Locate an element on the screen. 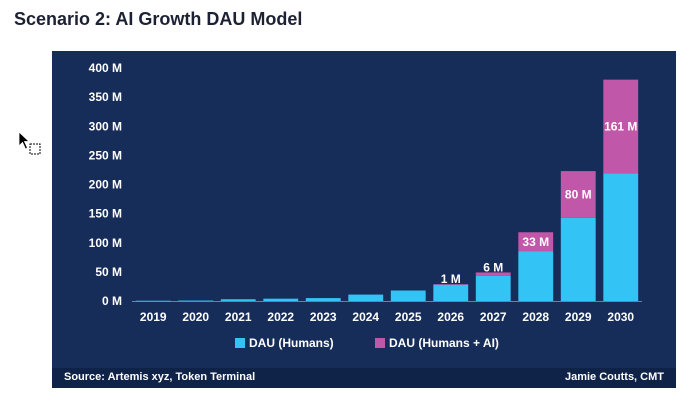 This screenshot has width=697, height=405. y-tick-label: 200 M is located at coordinates (105, 185).